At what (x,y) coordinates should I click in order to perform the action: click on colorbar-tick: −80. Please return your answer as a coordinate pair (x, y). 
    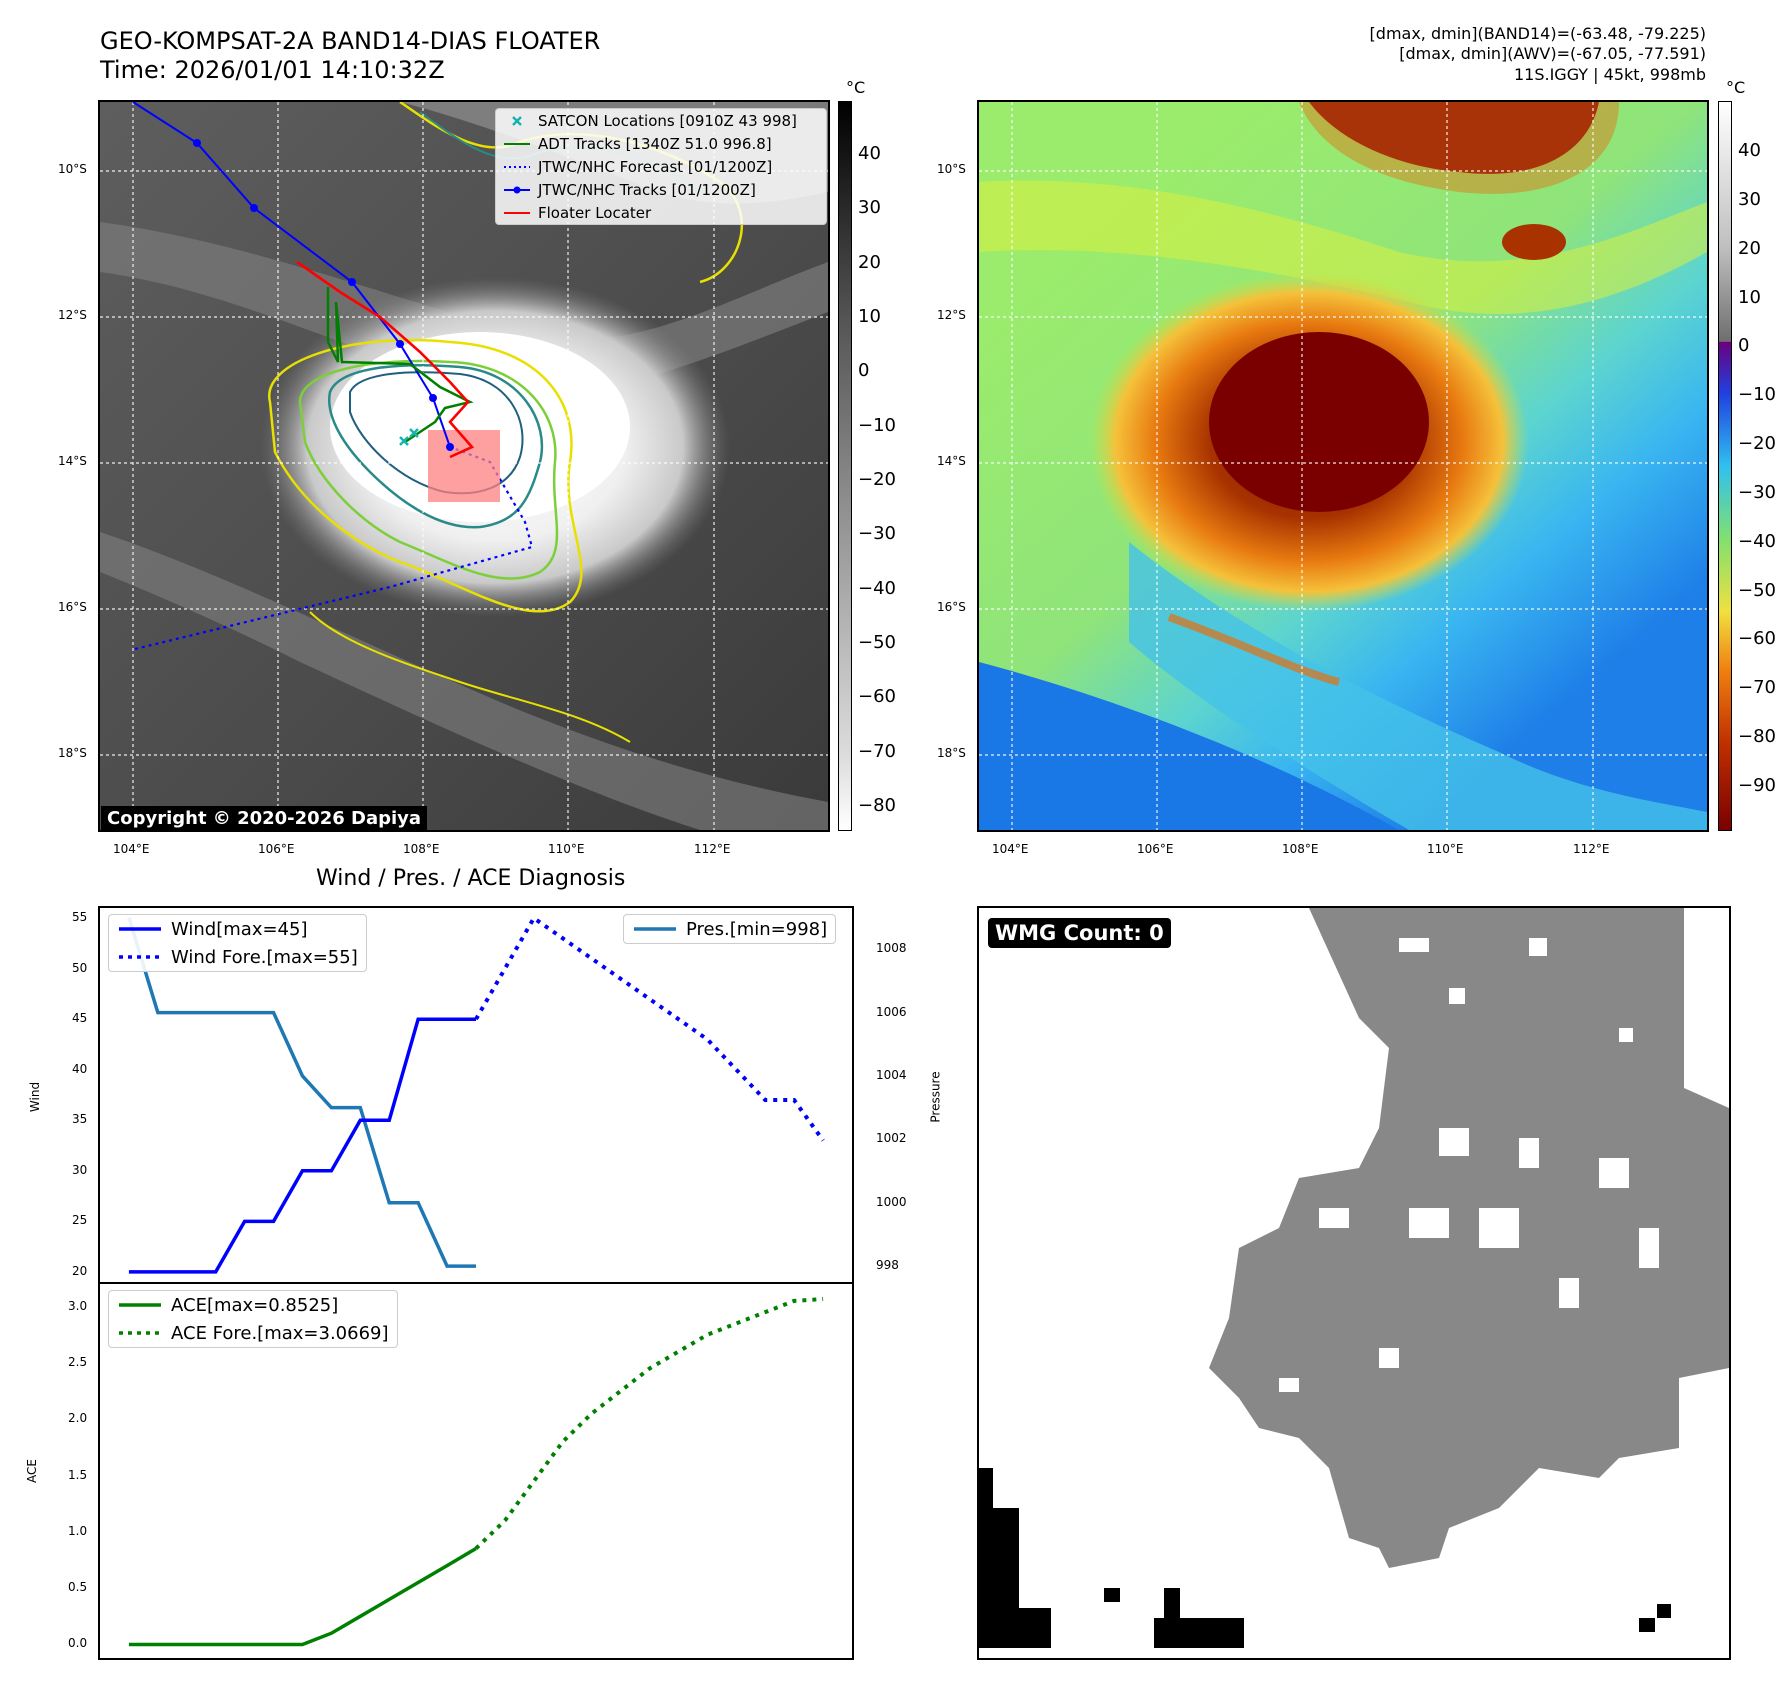
    Looking at the image, I should click on (877, 805).